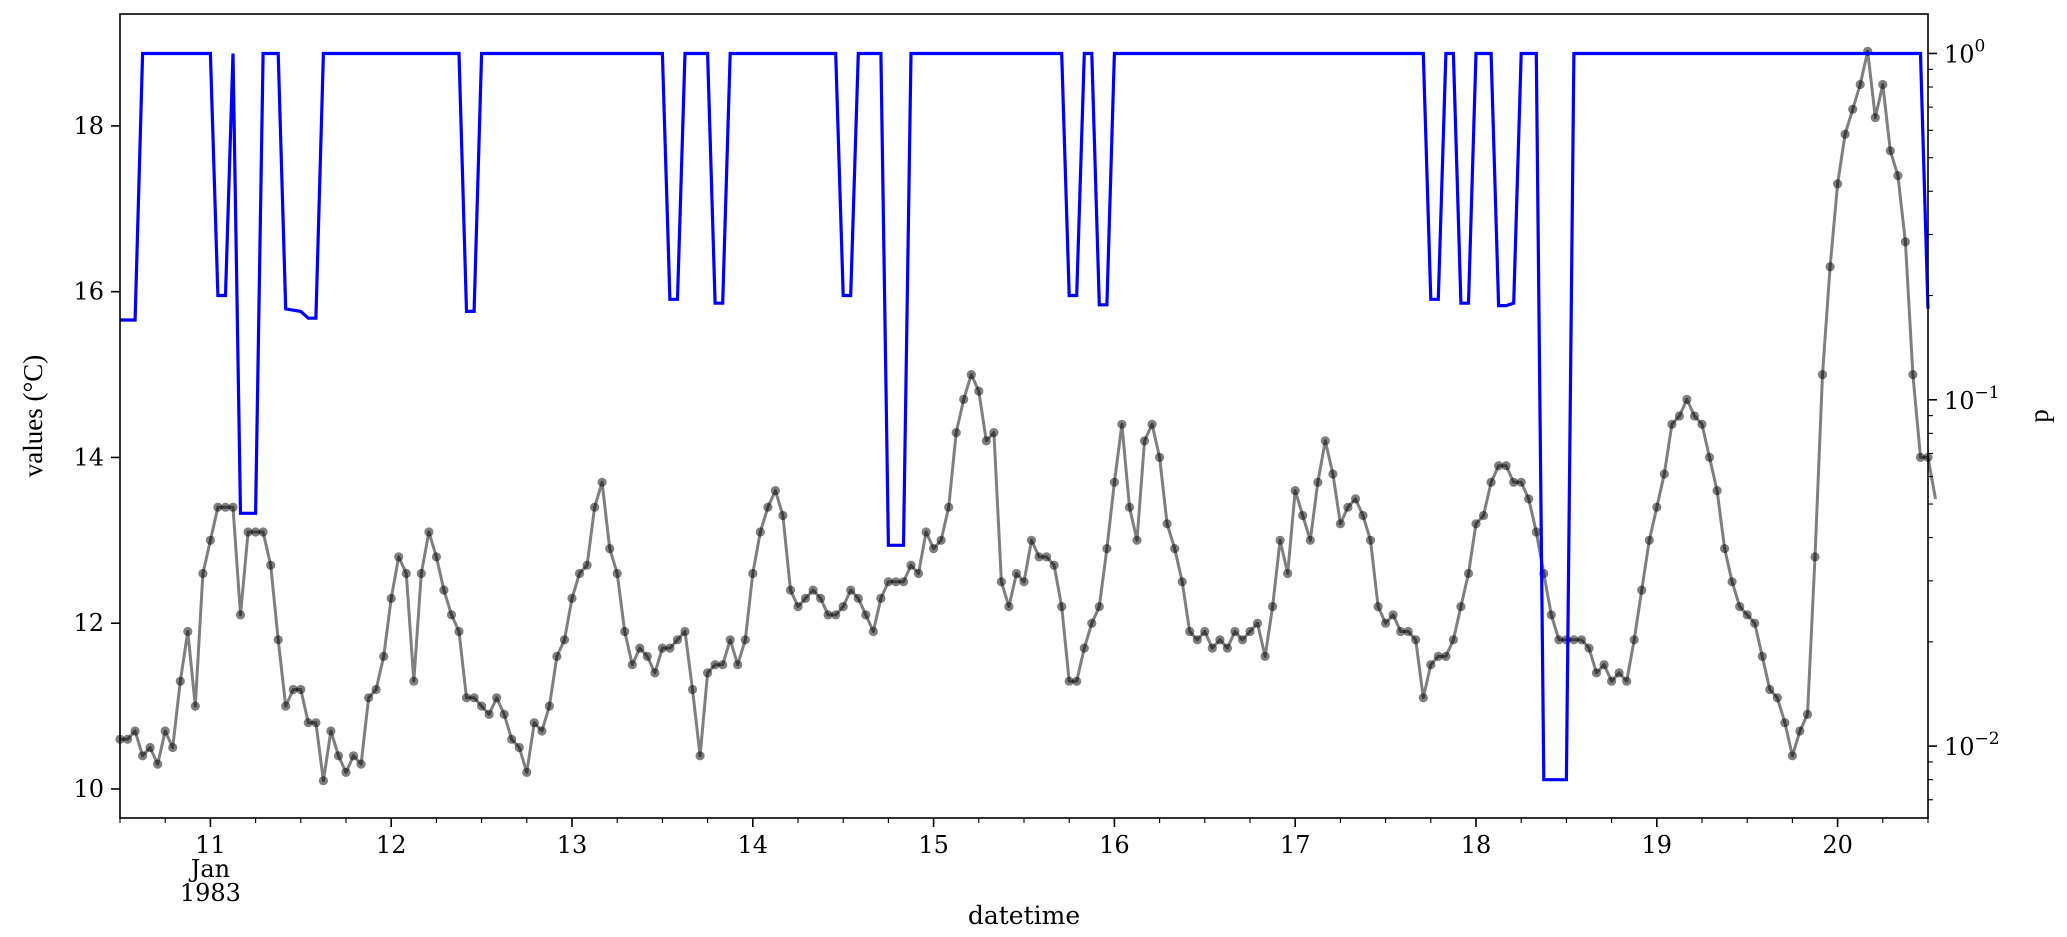  Describe the element at coordinates (1964, 52) in the screenshot. I see `right-y-tick-label: 100` at that location.